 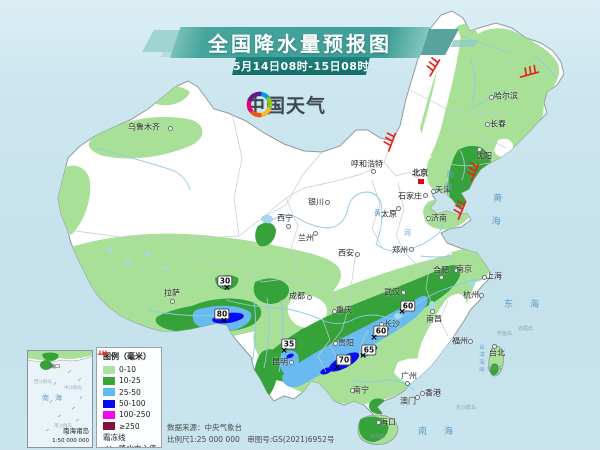 What do you see at coordinates (407, 233) in the screenshot?
I see `river-label: 河` at bounding box center [407, 233].